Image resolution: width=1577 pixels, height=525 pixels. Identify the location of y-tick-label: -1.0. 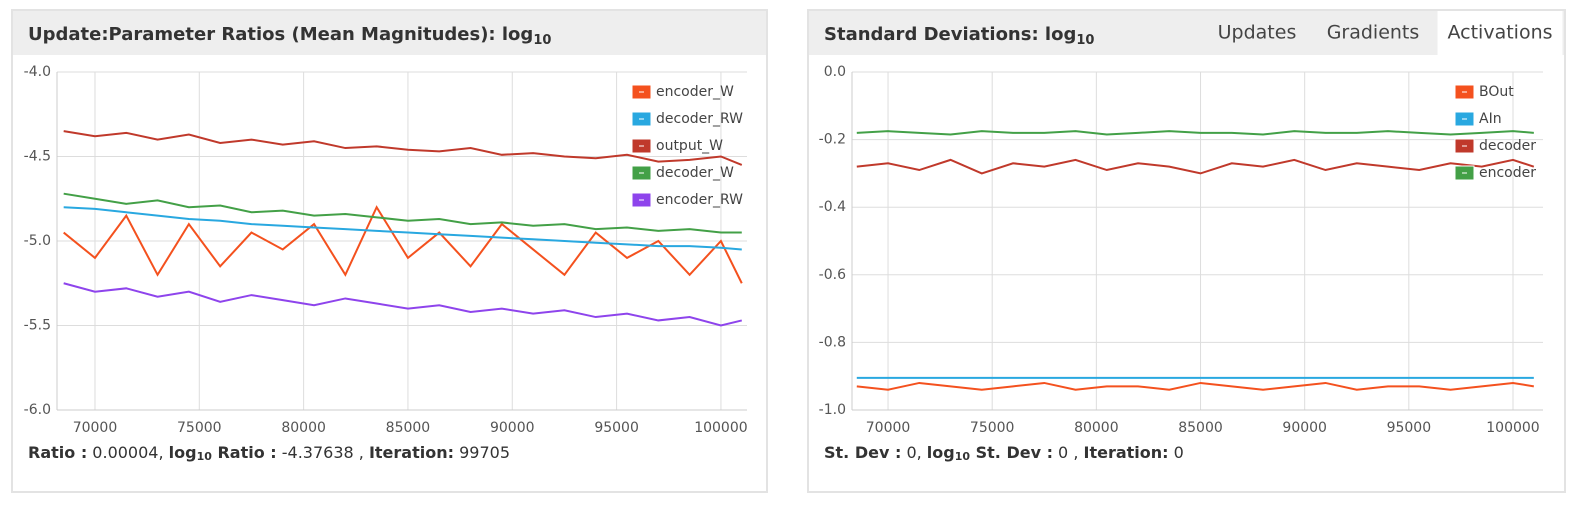
(832, 410).